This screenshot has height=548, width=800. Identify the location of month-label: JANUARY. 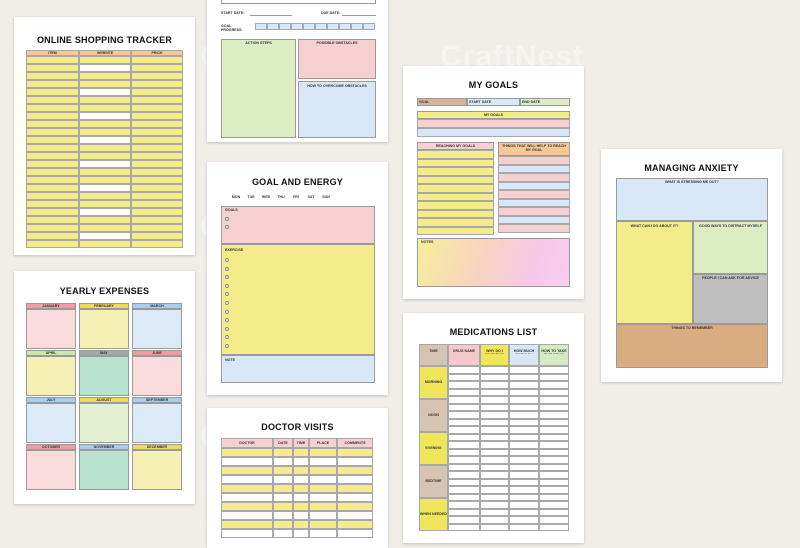
(51, 306).